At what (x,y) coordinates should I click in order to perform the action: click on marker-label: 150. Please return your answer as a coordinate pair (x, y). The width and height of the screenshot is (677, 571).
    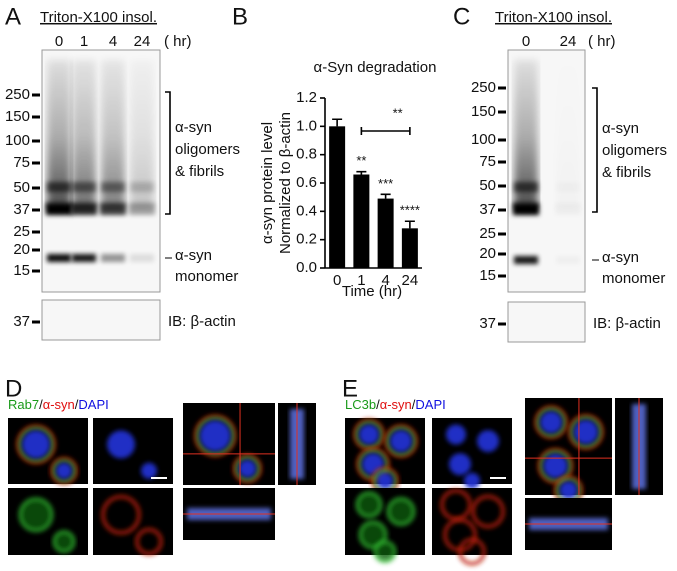
    Looking at the image, I should click on (17, 116).